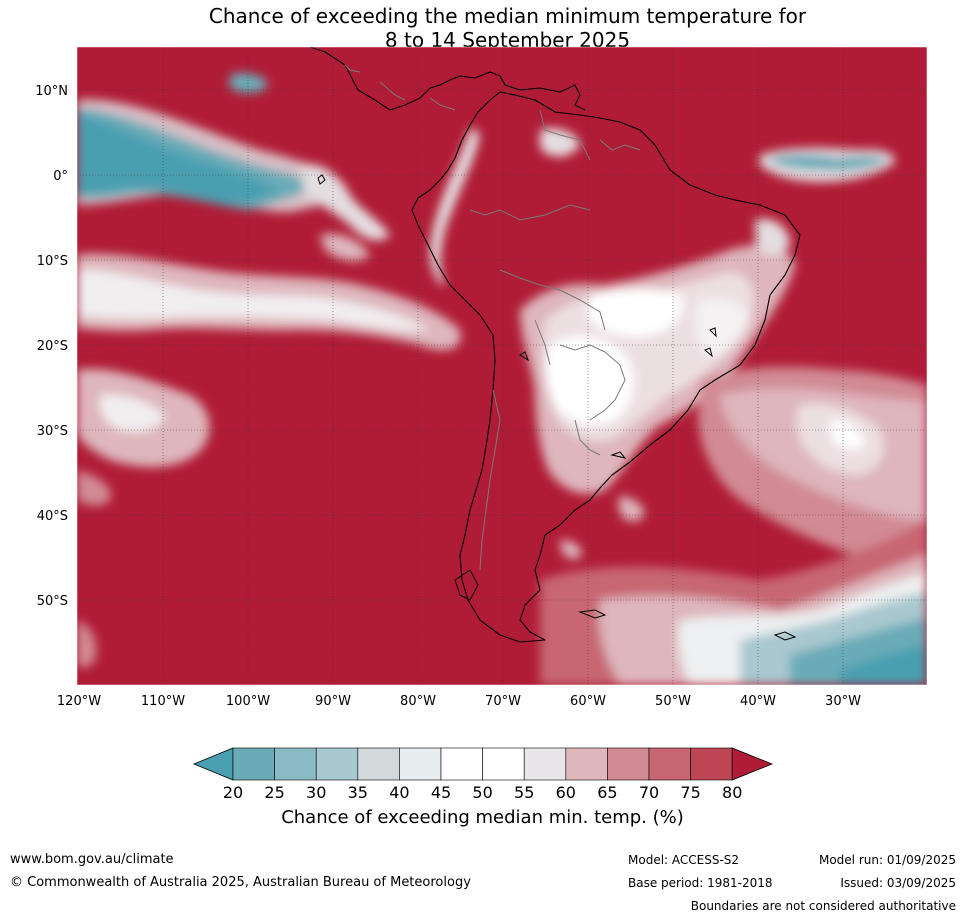 Image resolution: width=965 pixels, height=919 pixels. What do you see at coordinates (588, 701) in the screenshot?
I see `lon-label: 60°W` at bounding box center [588, 701].